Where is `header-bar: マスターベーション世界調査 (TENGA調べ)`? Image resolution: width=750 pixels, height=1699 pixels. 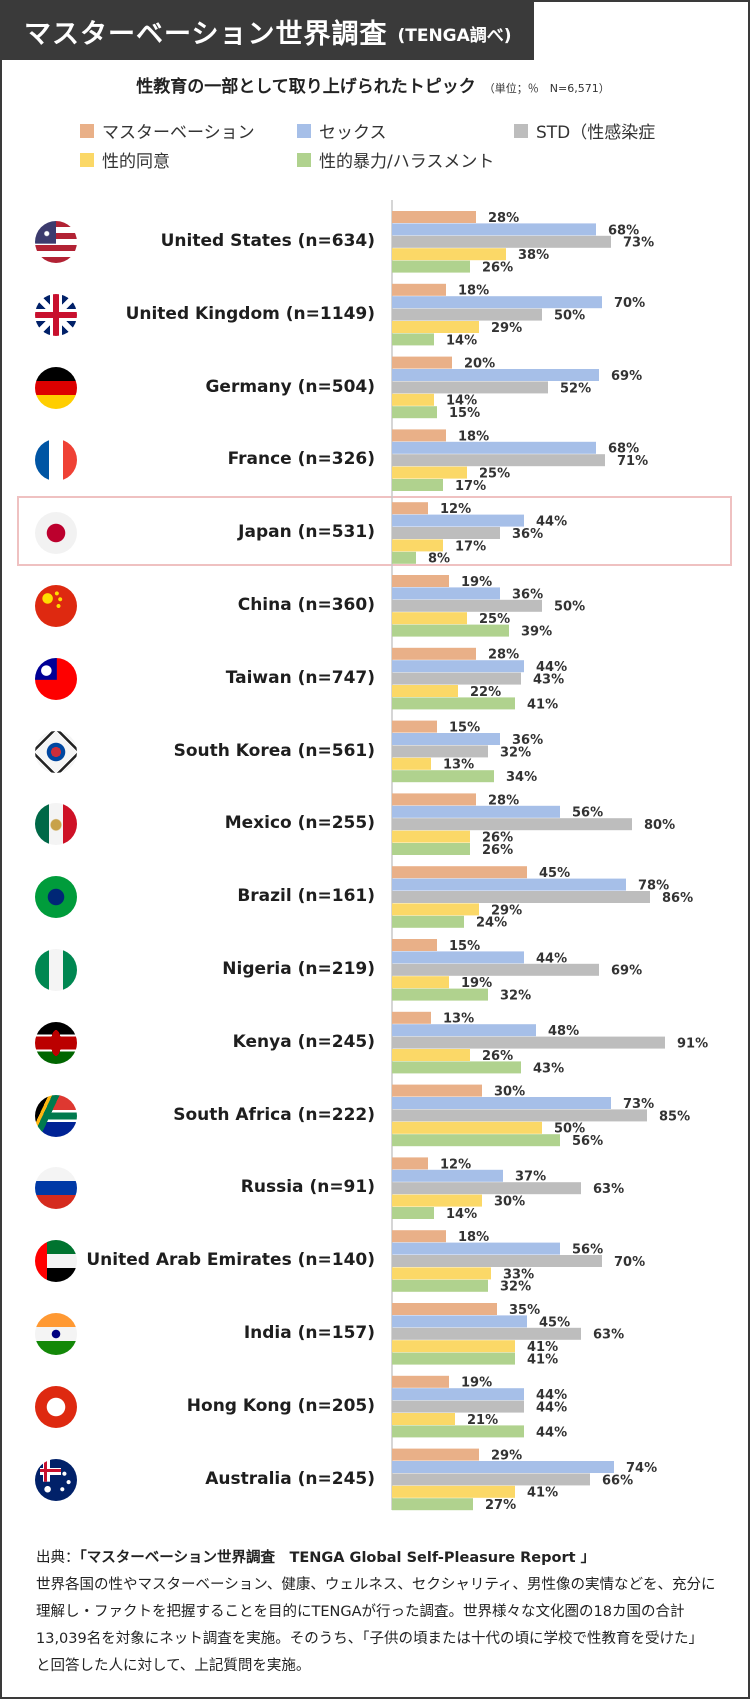 header-bar: マスターベーション世界調査 (TENGA調べ) is located at coordinates (268, 31).